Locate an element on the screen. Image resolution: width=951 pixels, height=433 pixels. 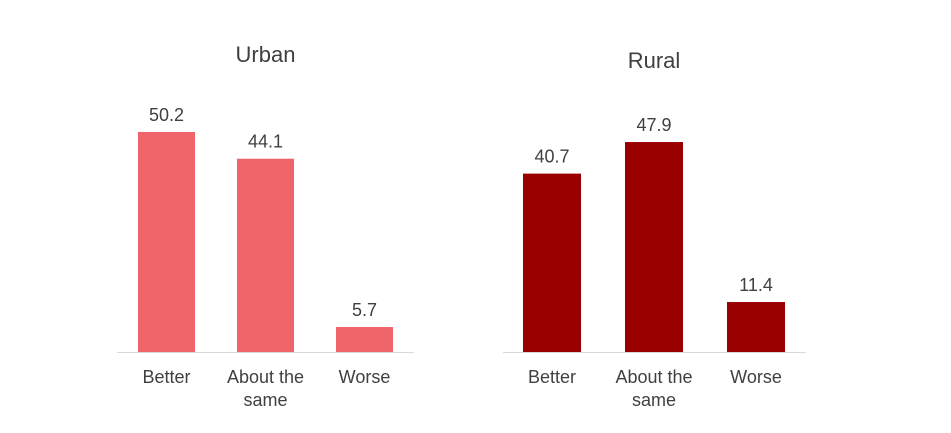
chart-title: Urban is located at coordinates (266, 54).